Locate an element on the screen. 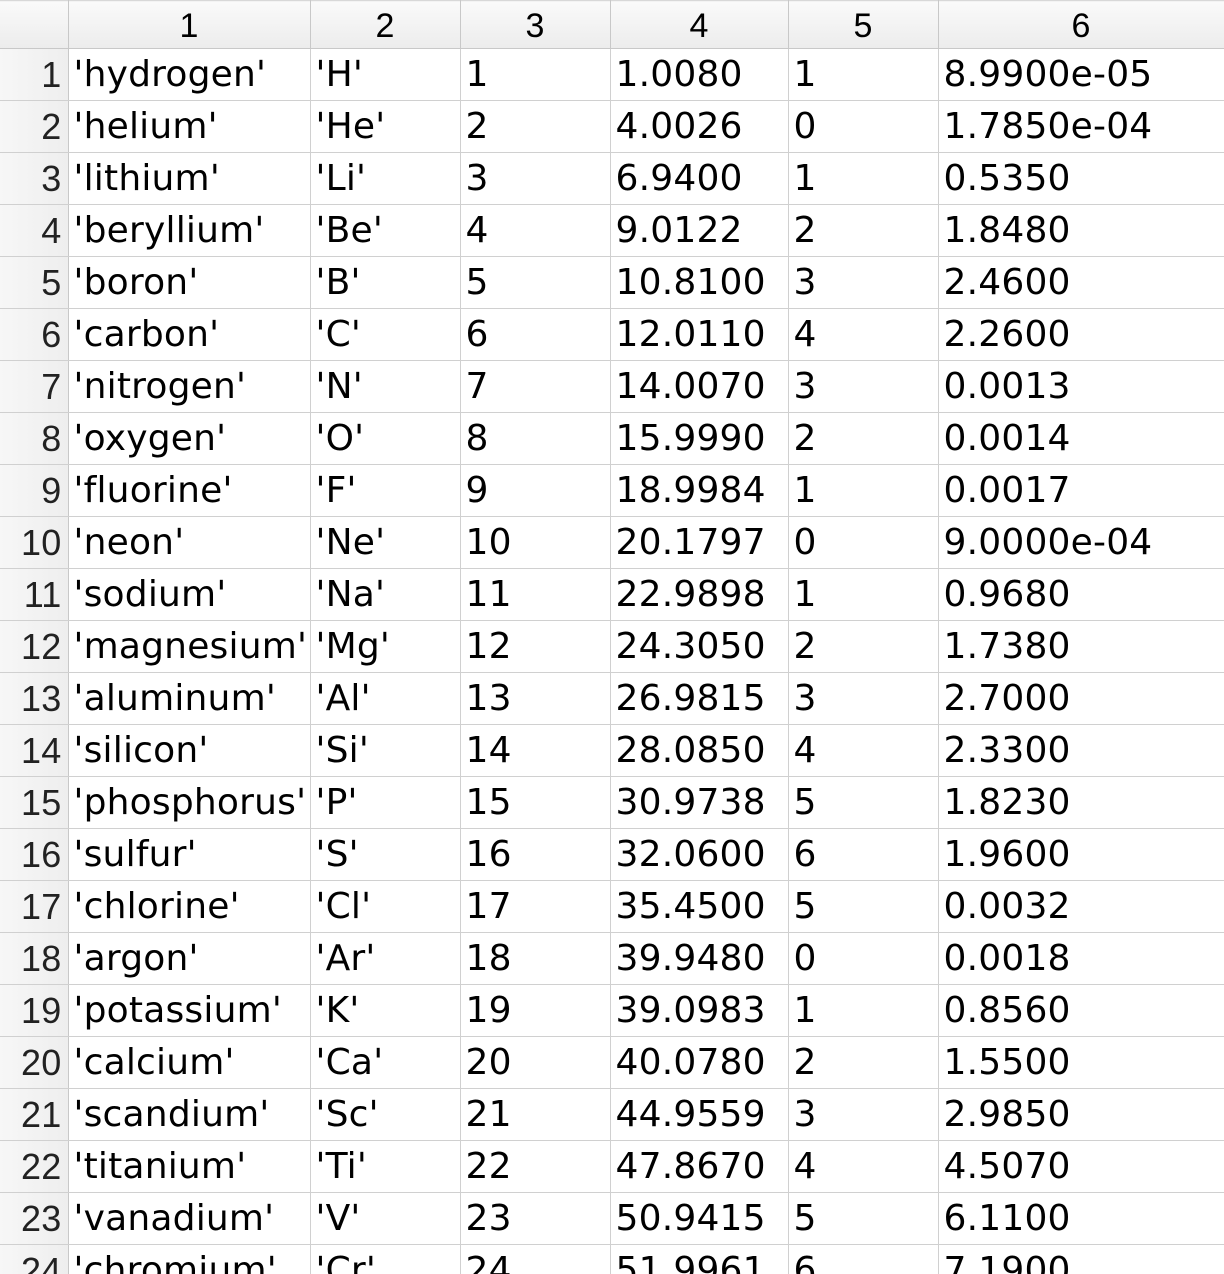  grid-cell: 6.9400 is located at coordinates (699, 178).